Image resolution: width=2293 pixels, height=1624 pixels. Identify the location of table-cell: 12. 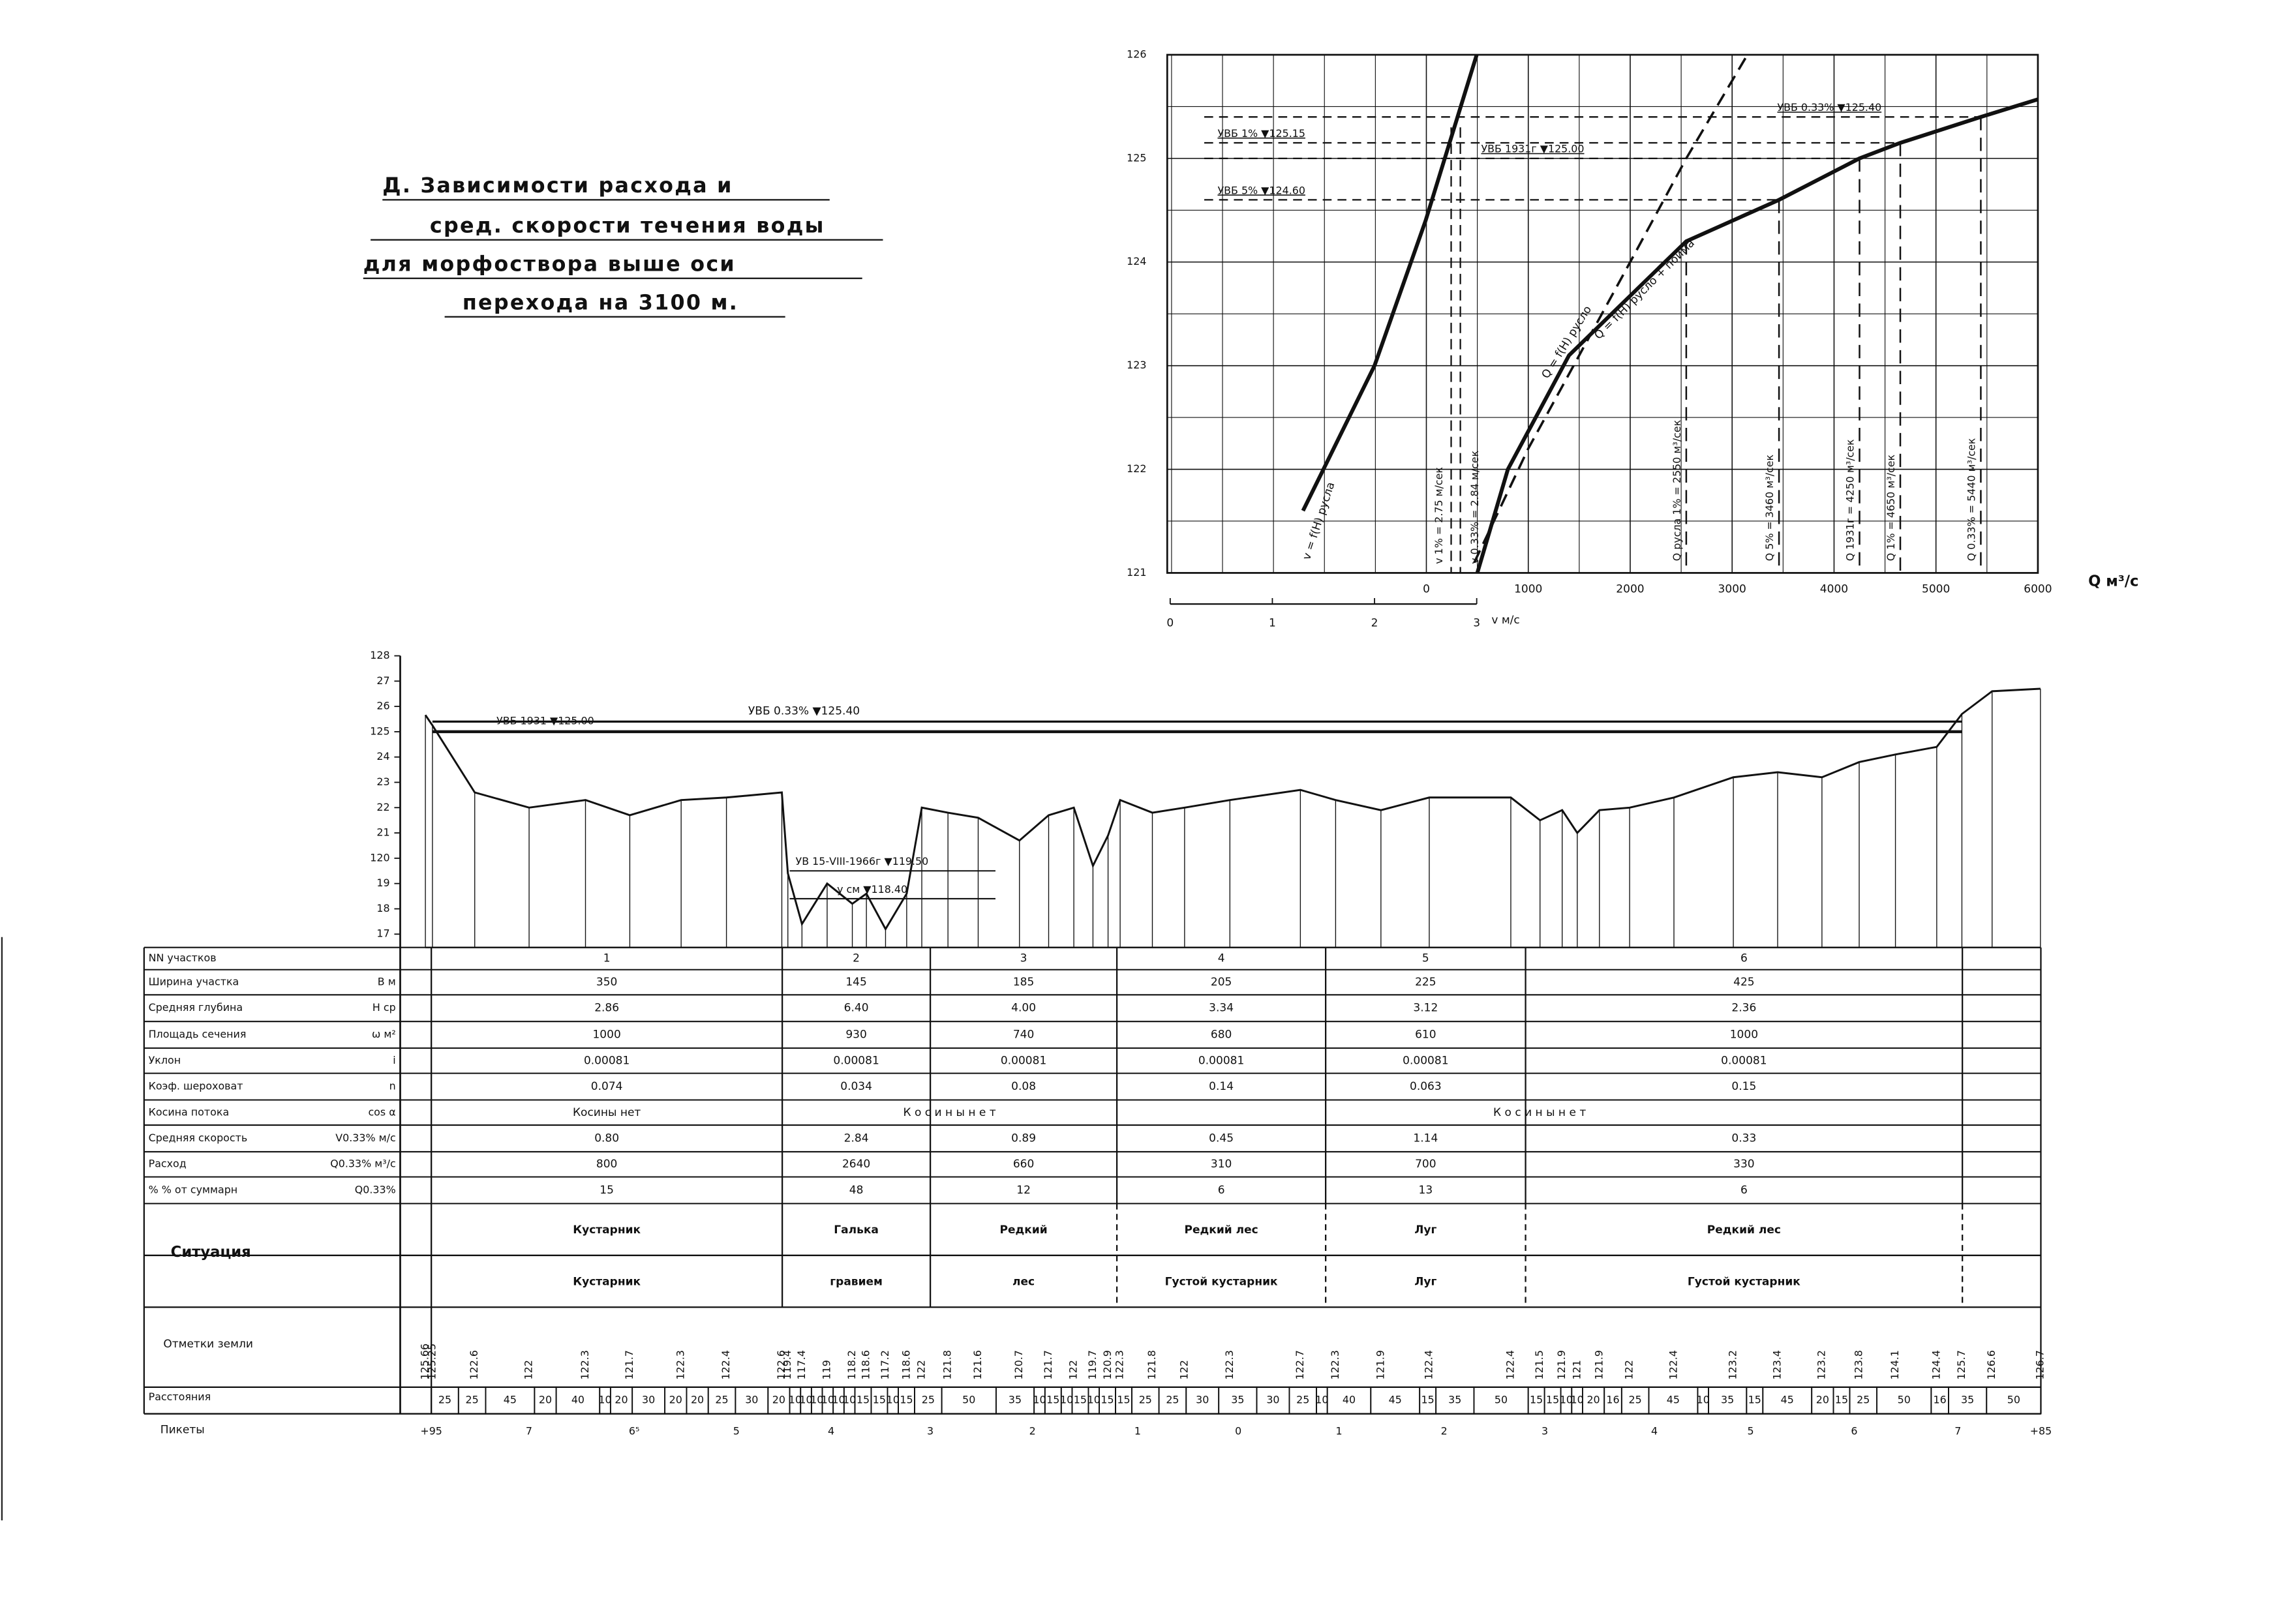
(1023, 1190).